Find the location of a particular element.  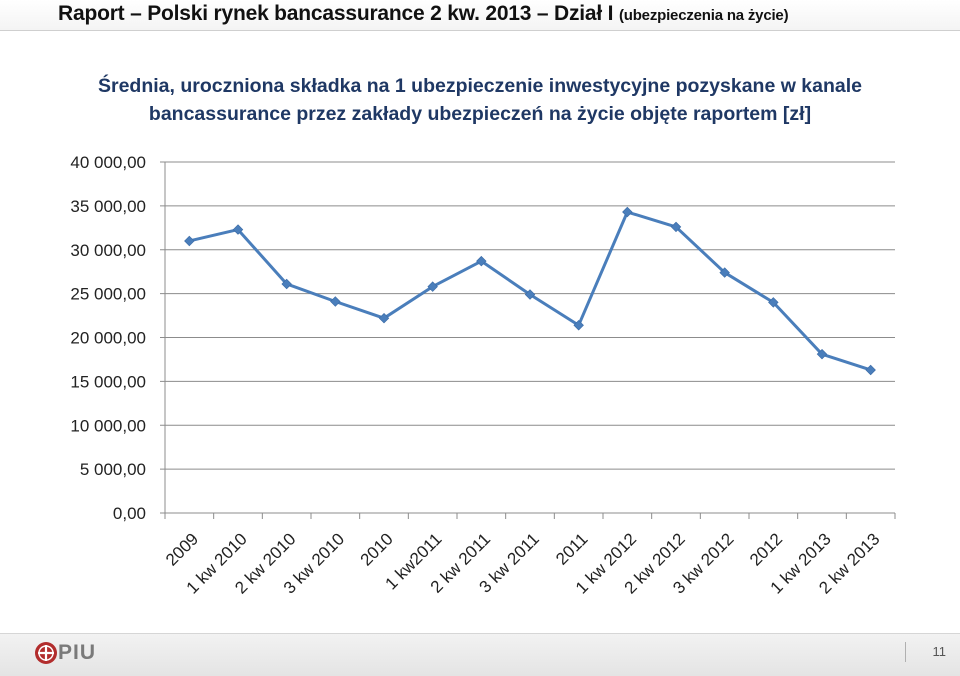

y-tick-label: 20 000,00 is located at coordinates (108, 338).